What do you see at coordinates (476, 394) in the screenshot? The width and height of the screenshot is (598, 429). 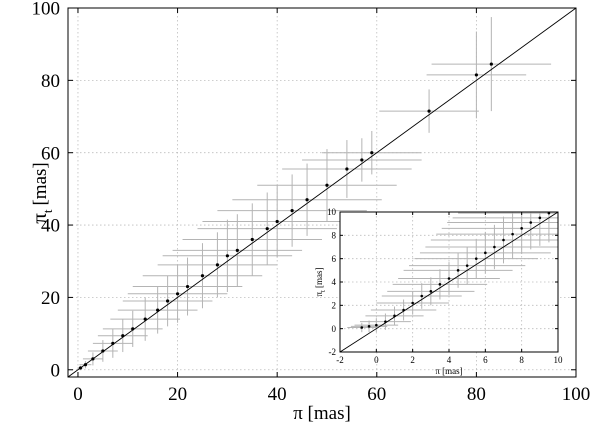 I see `main-x-tick-label: 80` at bounding box center [476, 394].